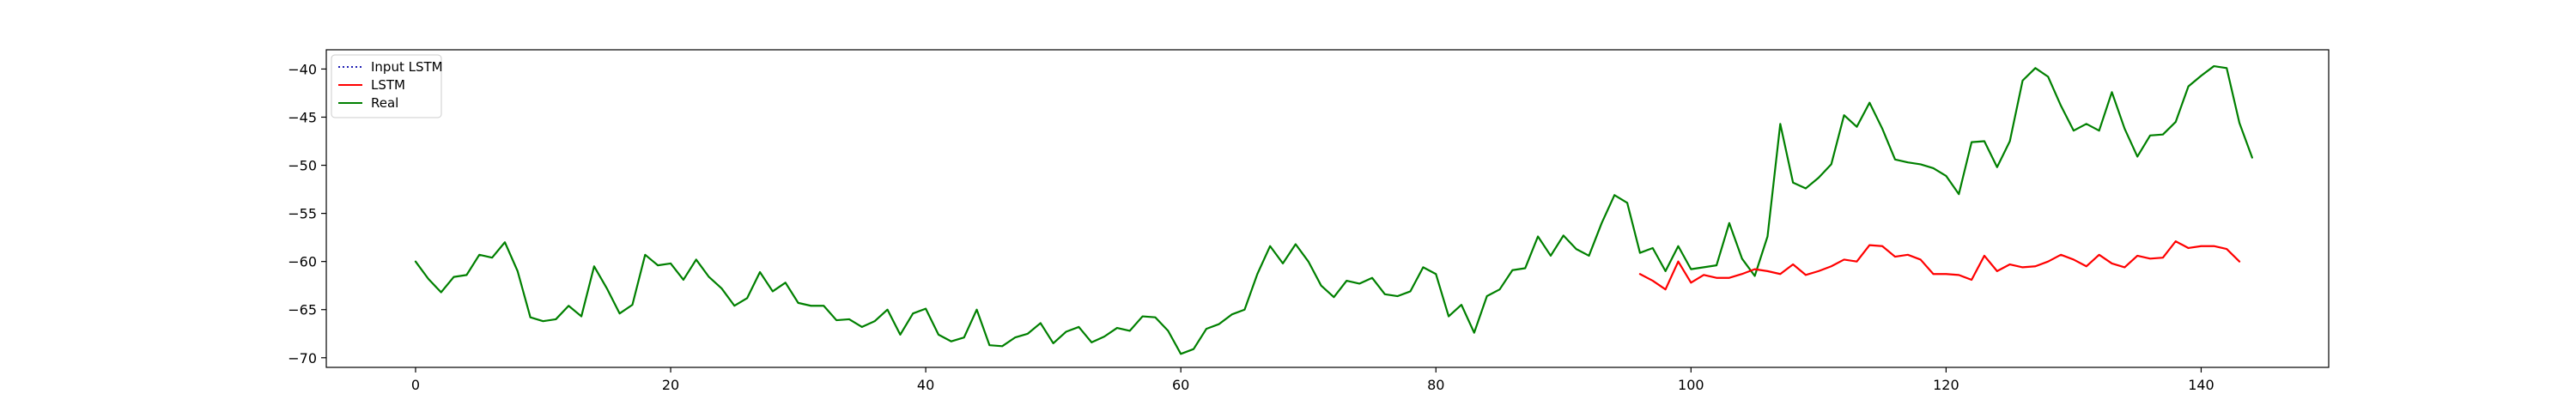 Image resolution: width=2576 pixels, height=412 pixels. Describe the element at coordinates (302, 310) in the screenshot. I see `y-tick-label: −65` at that location.